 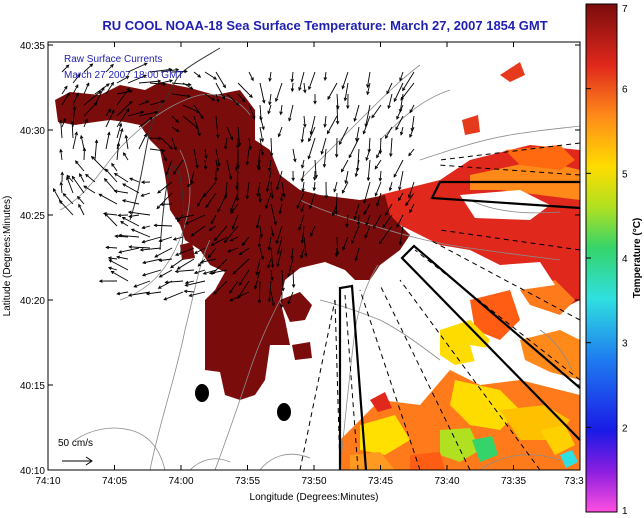 What do you see at coordinates (625, 90) in the screenshot?
I see `colorbar-tick-label: 6` at bounding box center [625, 90].